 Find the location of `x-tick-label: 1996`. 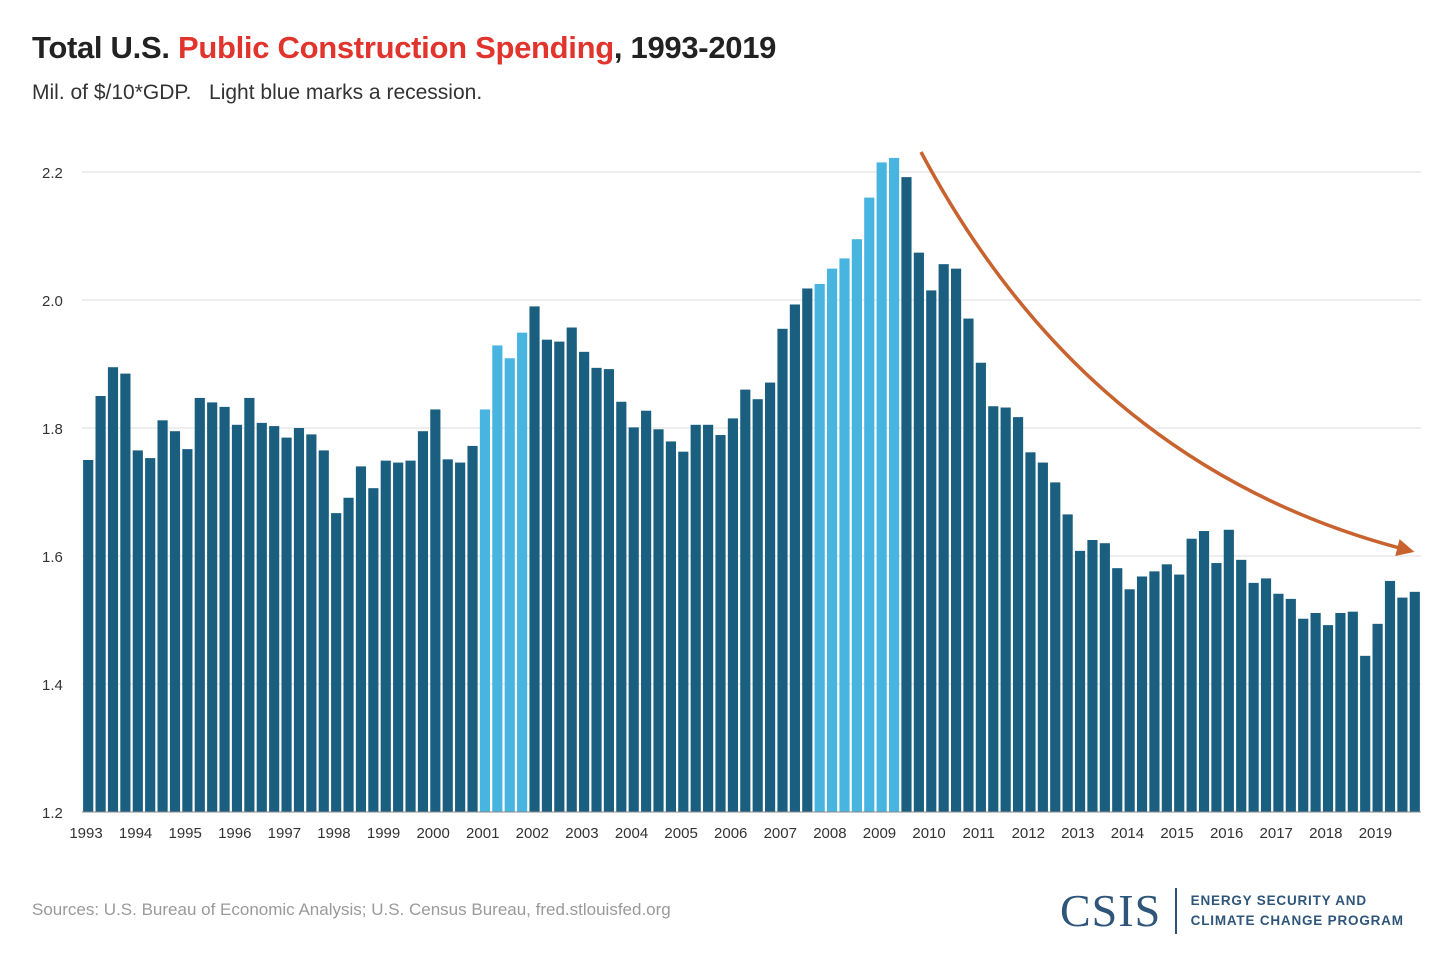

x-tick-label: 1996 is located at coordinates (234, 833).